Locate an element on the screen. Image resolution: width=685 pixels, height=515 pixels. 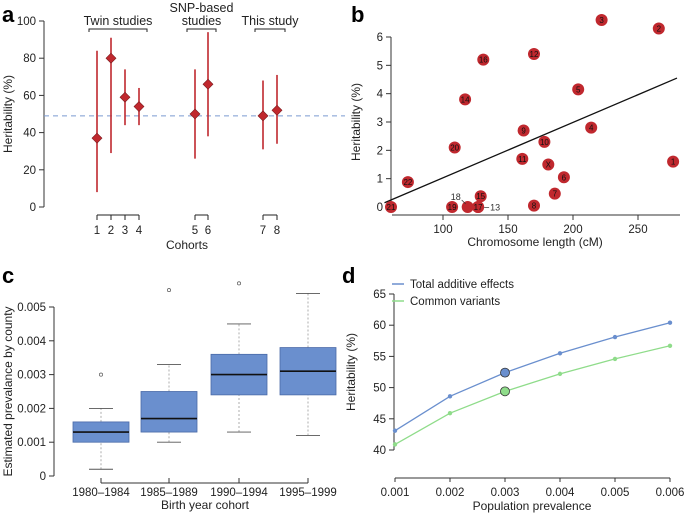
point-label: 21 is located at coordinates (391, 207).